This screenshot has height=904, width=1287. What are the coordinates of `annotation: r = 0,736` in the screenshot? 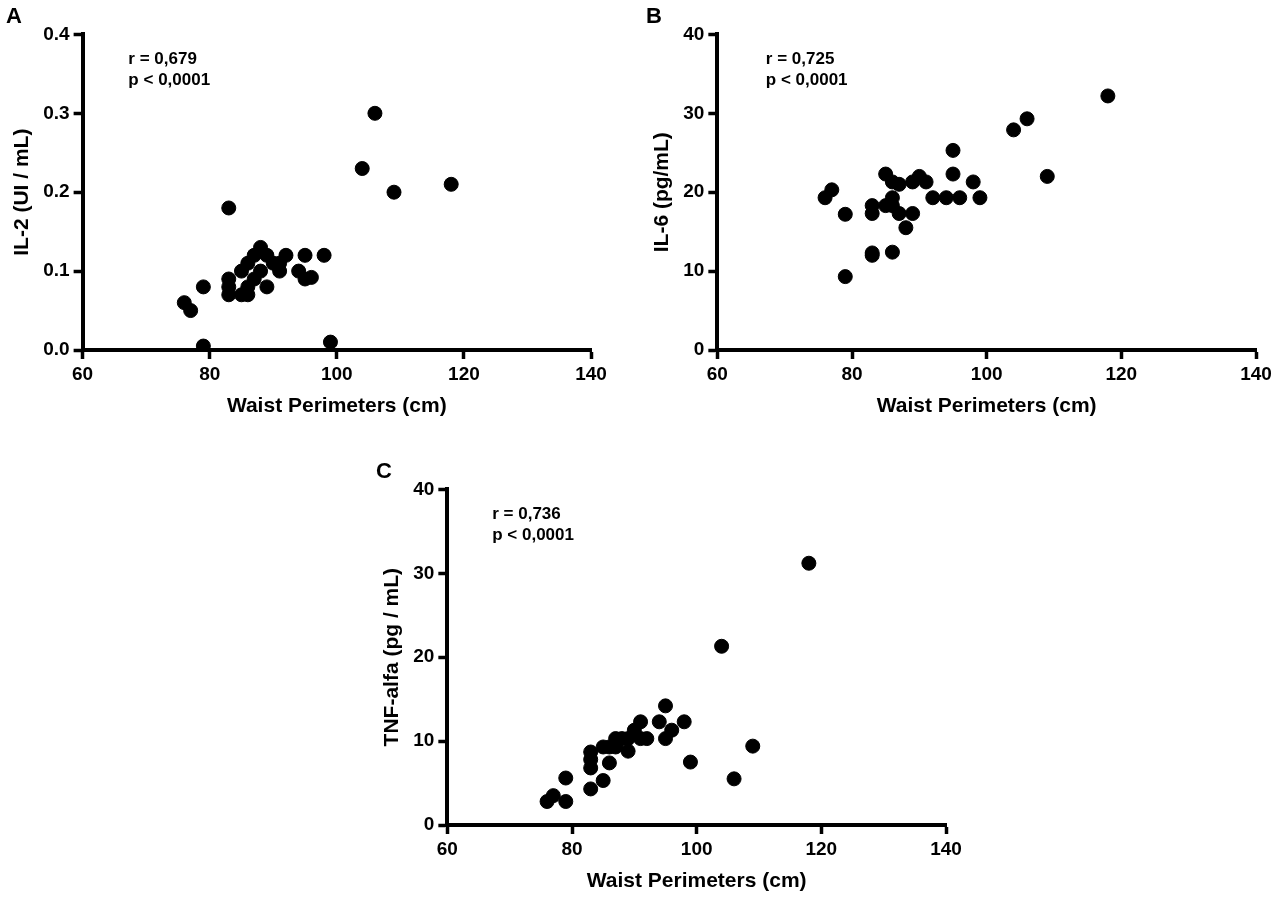 It's located at (526, 513).